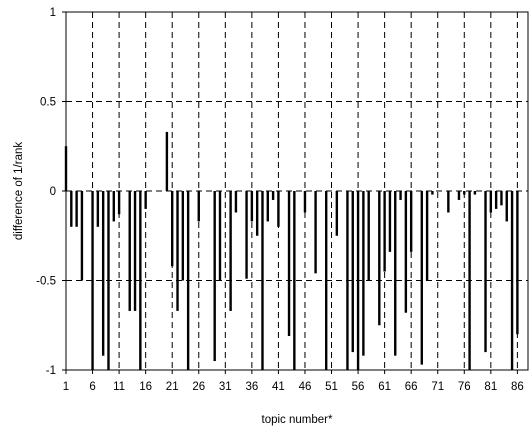 The height and width of the screenshot is (432, 530). I want to click on y-tick-label: -1, so click(51, 371).